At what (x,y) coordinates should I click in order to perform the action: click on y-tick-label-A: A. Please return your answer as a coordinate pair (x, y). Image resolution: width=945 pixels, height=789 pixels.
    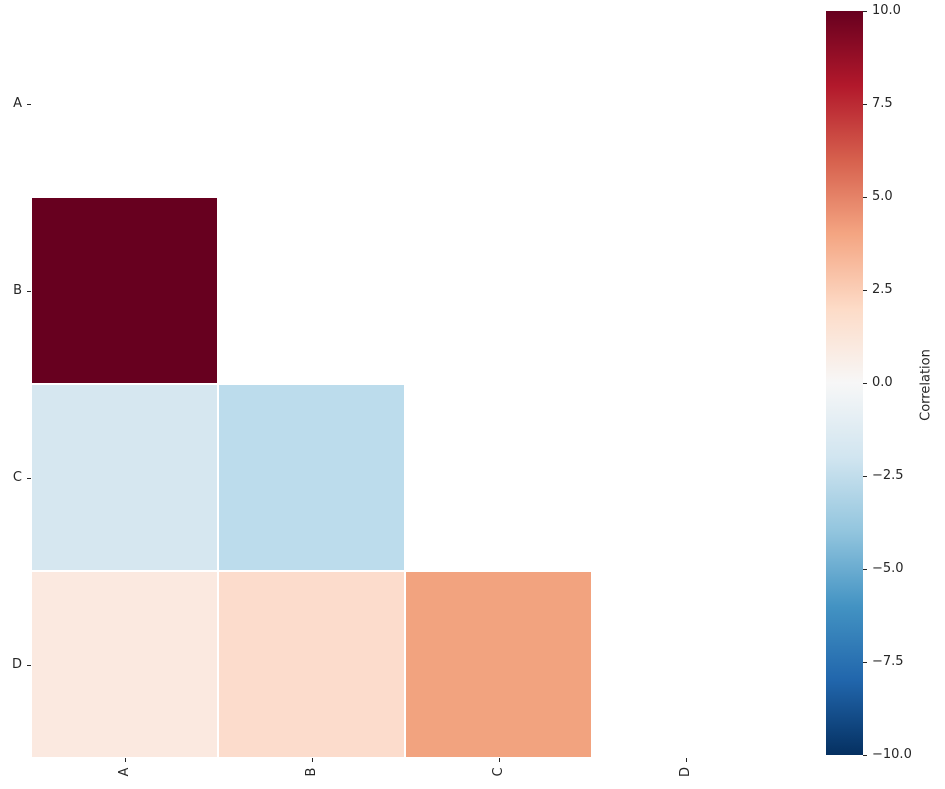
    Looking at the image, I should click on (17, 103).